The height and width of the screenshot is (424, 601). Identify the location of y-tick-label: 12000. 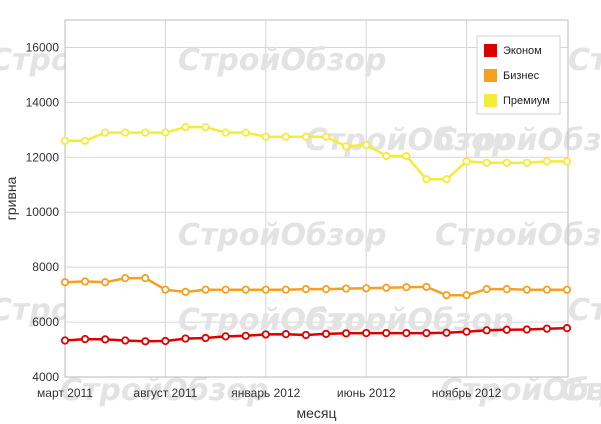
(43, 157).